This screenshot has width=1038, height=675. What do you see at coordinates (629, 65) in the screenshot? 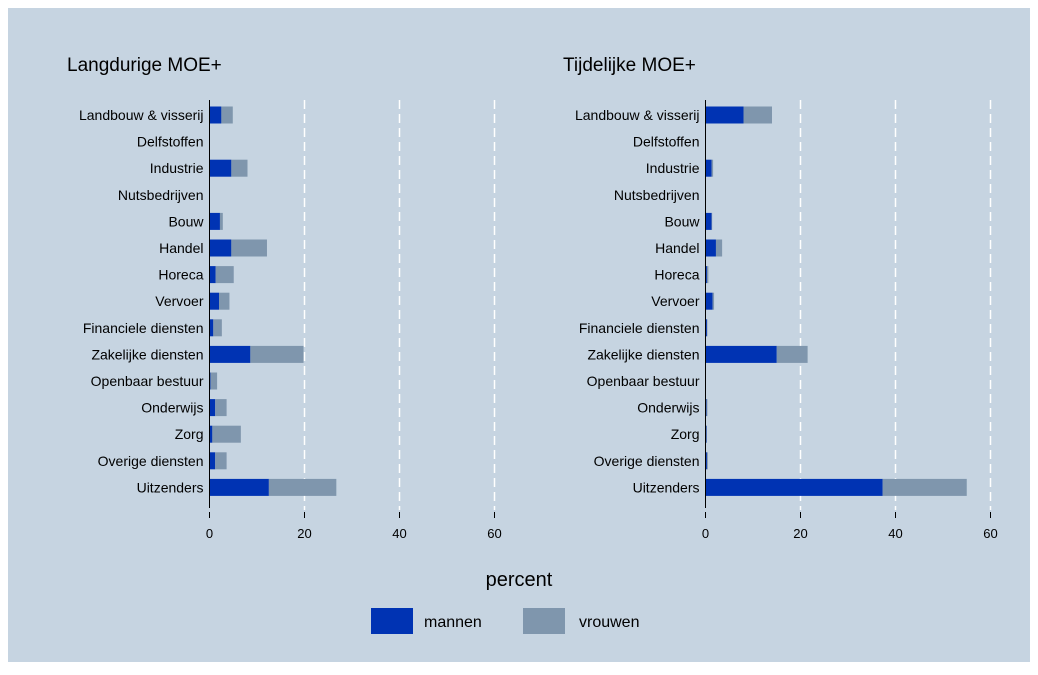
I see `panel-title-tijdelijke: Tijdelijke MOE+` at bounding box center [629, 65].